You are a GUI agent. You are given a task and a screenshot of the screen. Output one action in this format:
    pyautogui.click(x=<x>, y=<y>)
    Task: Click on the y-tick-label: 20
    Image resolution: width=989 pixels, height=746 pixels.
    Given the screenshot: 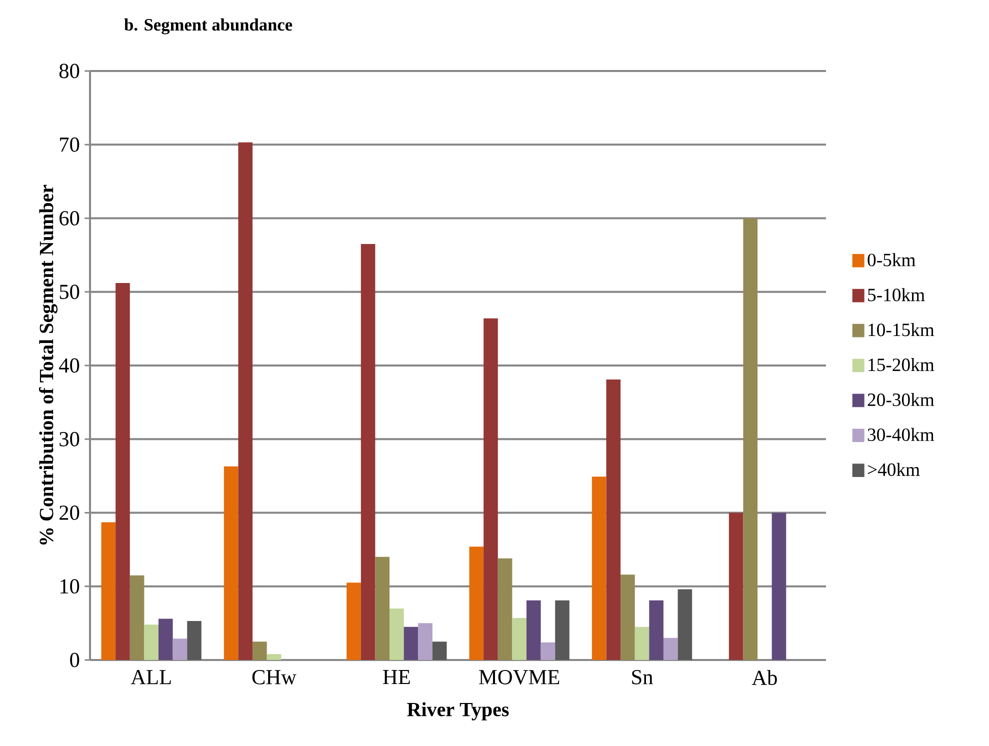 What is the action you would take?
    pyautogui.click(x=70, y=513)
    